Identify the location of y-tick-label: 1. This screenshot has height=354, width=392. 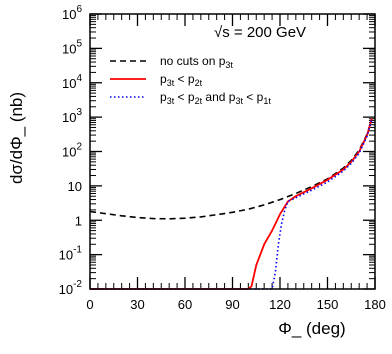
(78, 220).